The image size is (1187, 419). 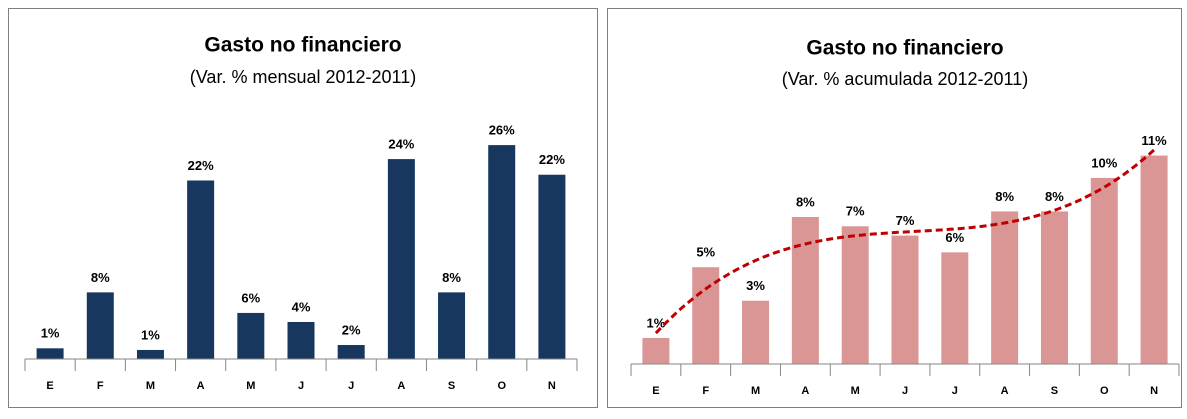 I want to click on chart-subtitle: (Var. % acumulada 2012-2011), so click(x=905, y=79).